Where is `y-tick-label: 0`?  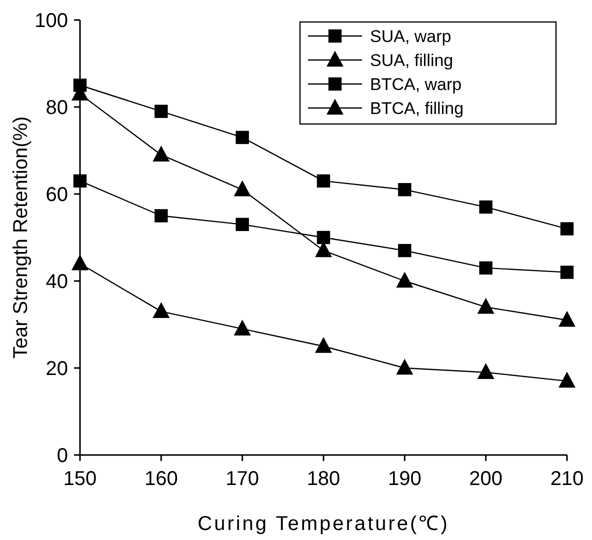
y-tick-label: 0 is located at coordinates (62, 456).